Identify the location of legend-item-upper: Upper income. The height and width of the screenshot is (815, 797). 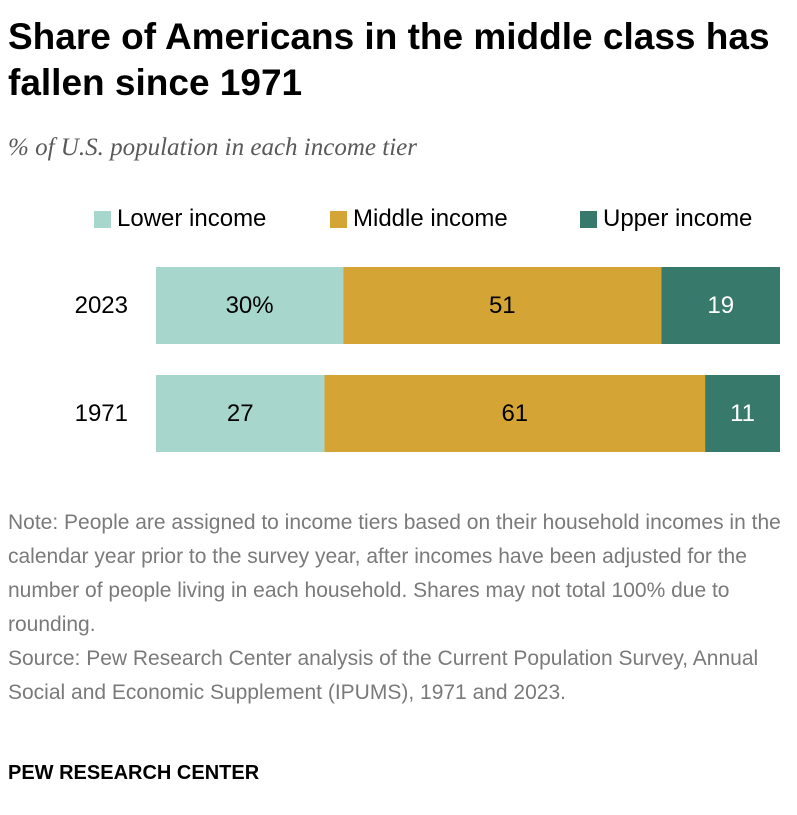
(666, 219).